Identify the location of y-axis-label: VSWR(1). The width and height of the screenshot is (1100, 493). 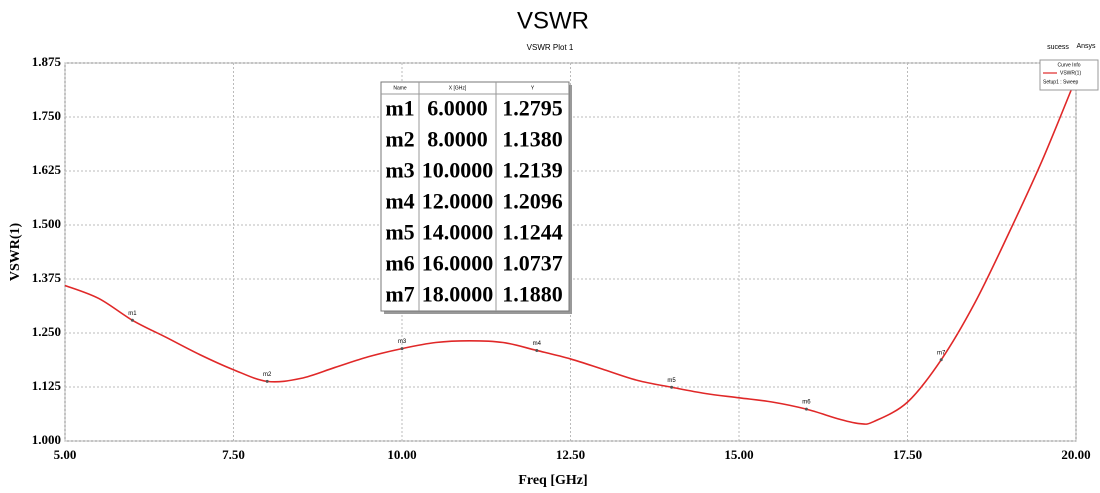
(15, 252).